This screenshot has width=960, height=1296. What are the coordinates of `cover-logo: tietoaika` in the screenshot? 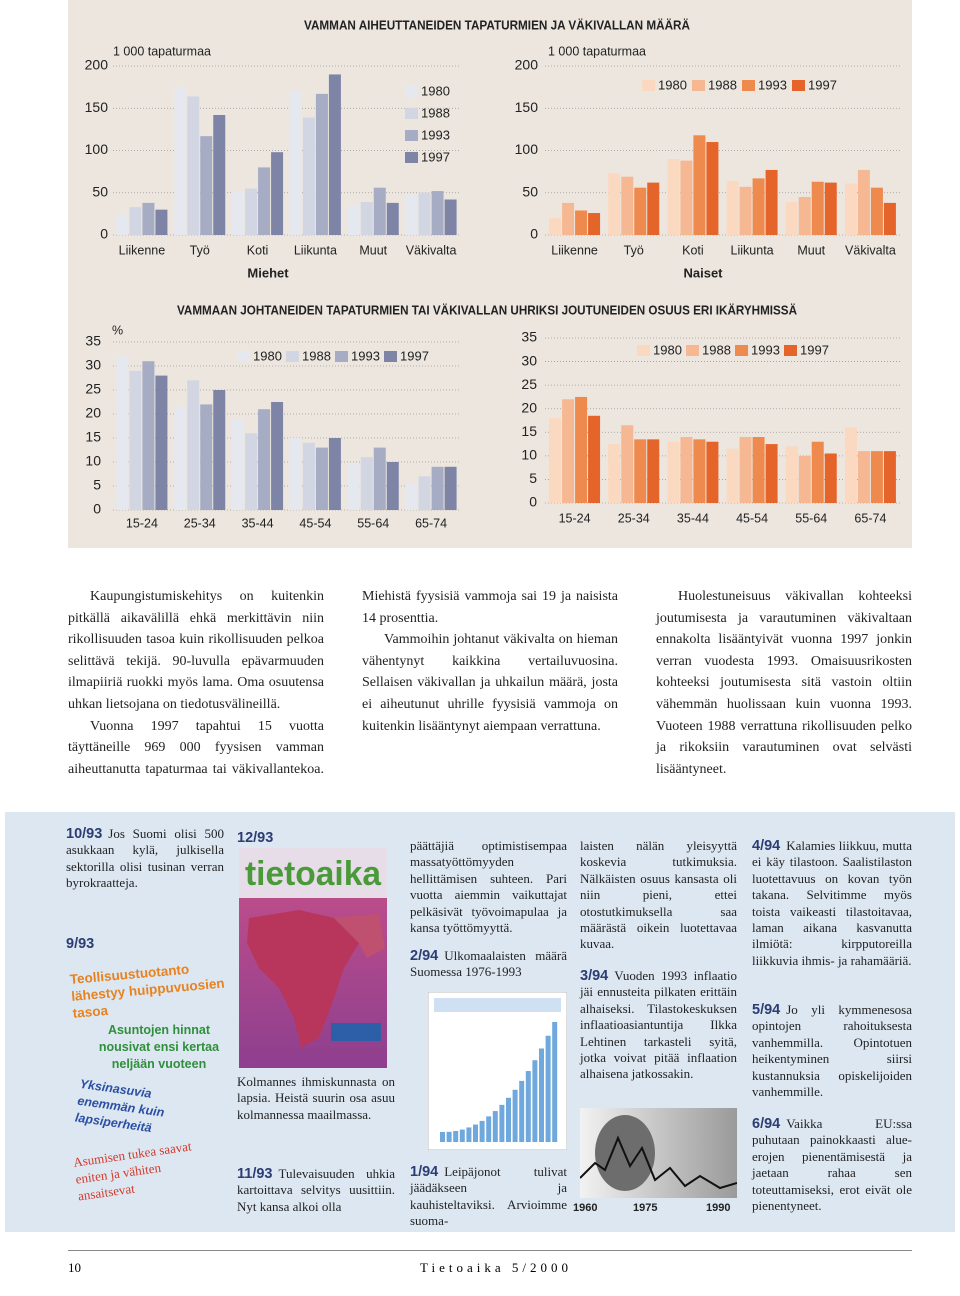 It's located at (313, 874).